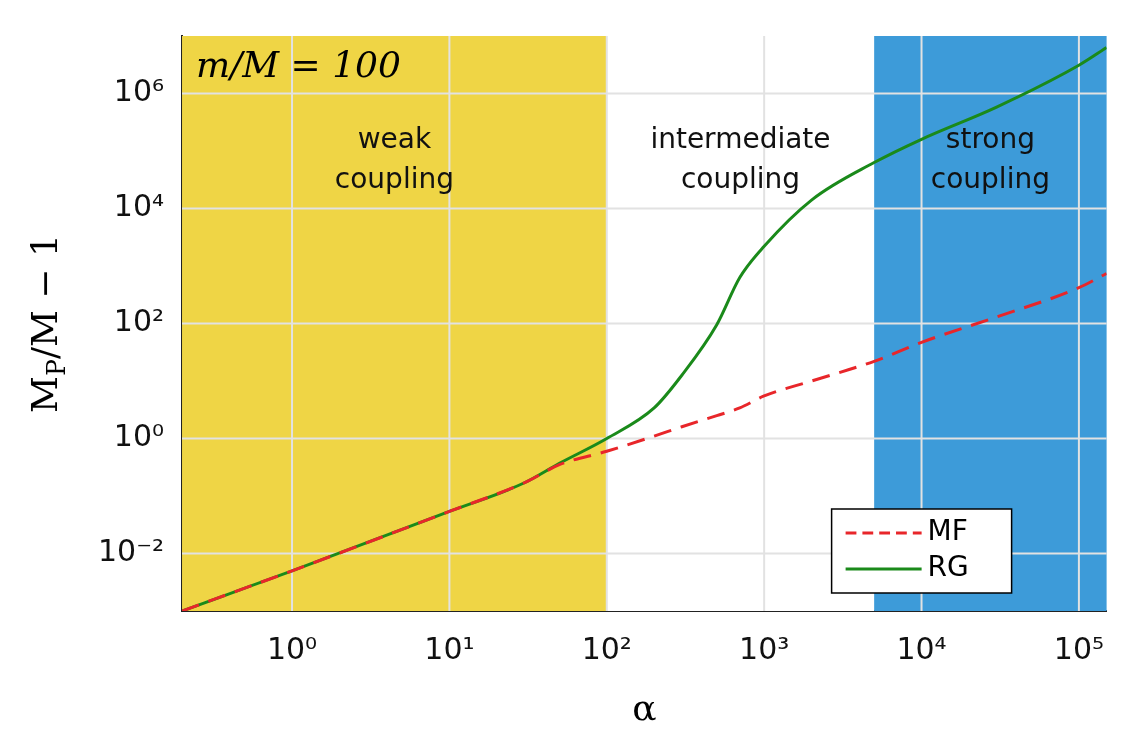 Image resolution: width=1126 pixels, height=741 pixels. Describe the element at coordinates (740, 159) in the screenshot. I see `band-label: intermediate coupling` at that location.